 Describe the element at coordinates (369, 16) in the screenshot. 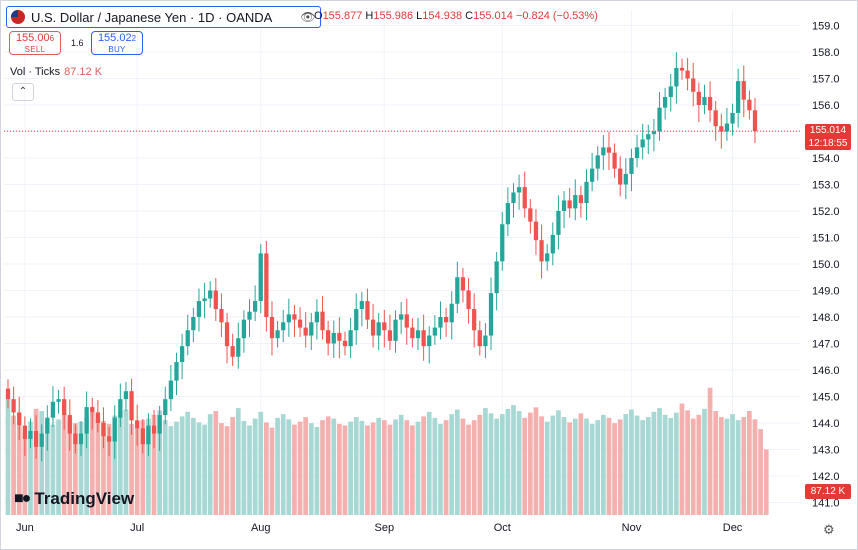

I see `high-key: H` at that location.